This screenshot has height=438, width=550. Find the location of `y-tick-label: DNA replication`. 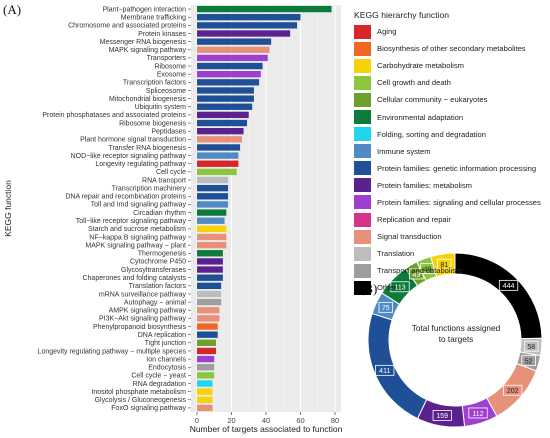

y-tick-label: DNA replication is located at coordinates (162, 335).